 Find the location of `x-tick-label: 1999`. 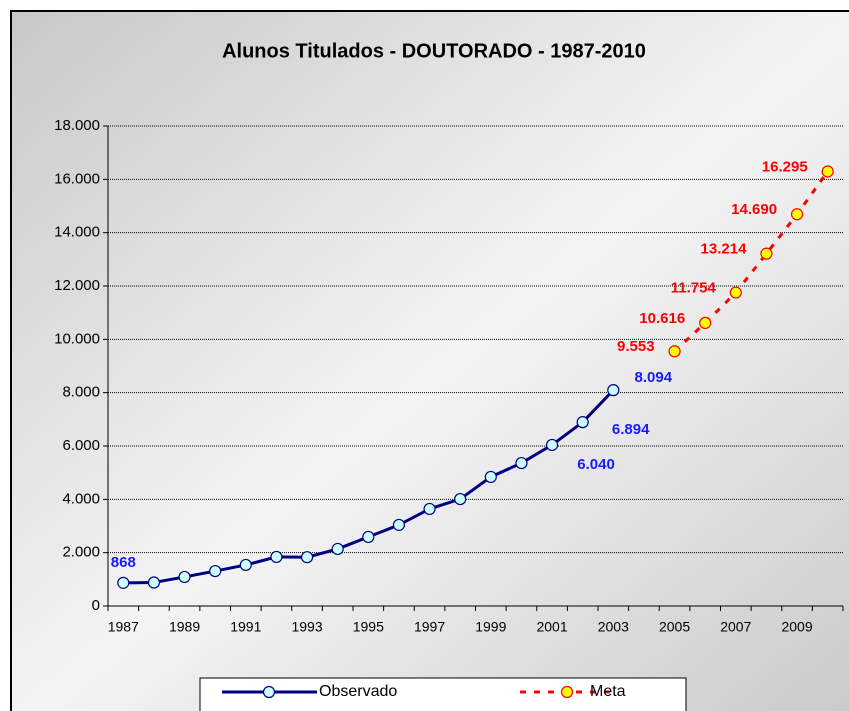

x-tick-label: 1999 is located at coordinates (490, 627).